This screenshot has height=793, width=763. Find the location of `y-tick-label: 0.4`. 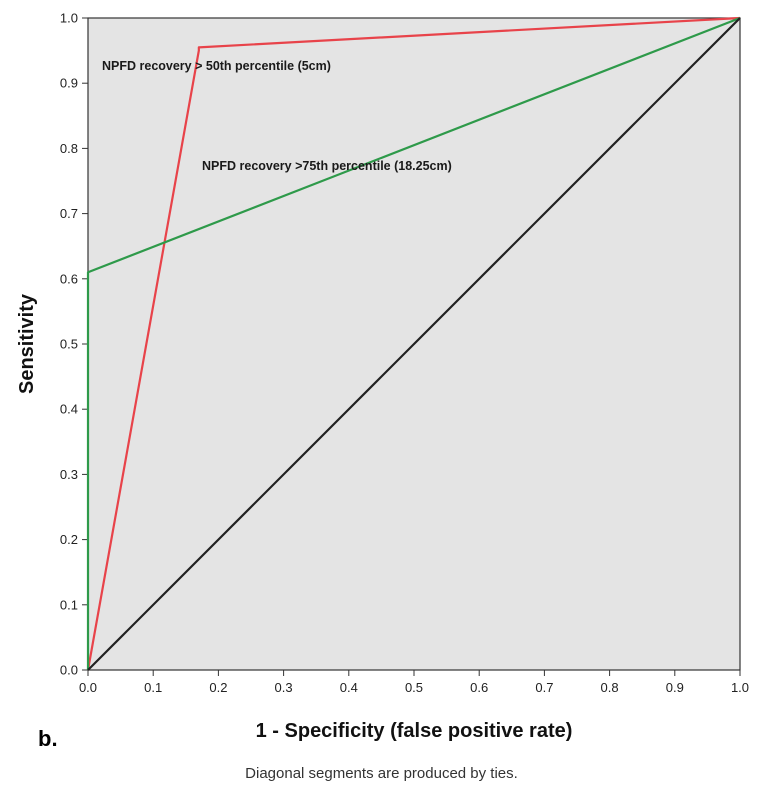

y-tick-label: 0.4 is located at coordinates (69, 409).